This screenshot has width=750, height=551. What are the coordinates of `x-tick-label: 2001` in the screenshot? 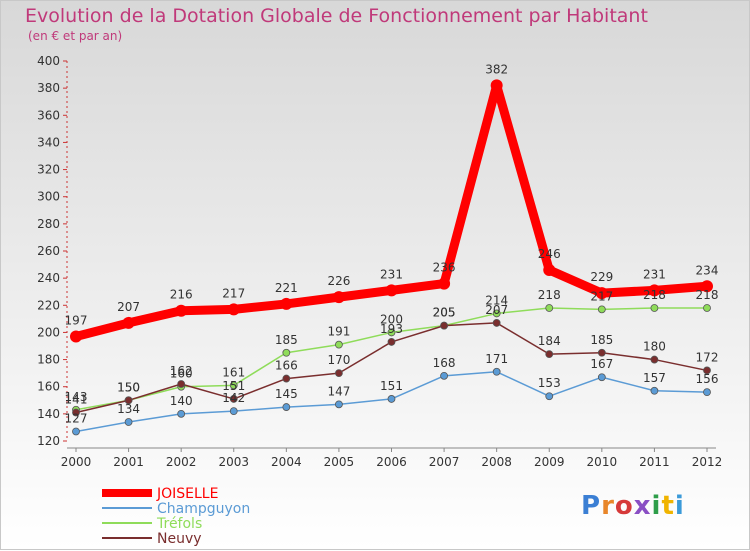 It's located at (128, 462).